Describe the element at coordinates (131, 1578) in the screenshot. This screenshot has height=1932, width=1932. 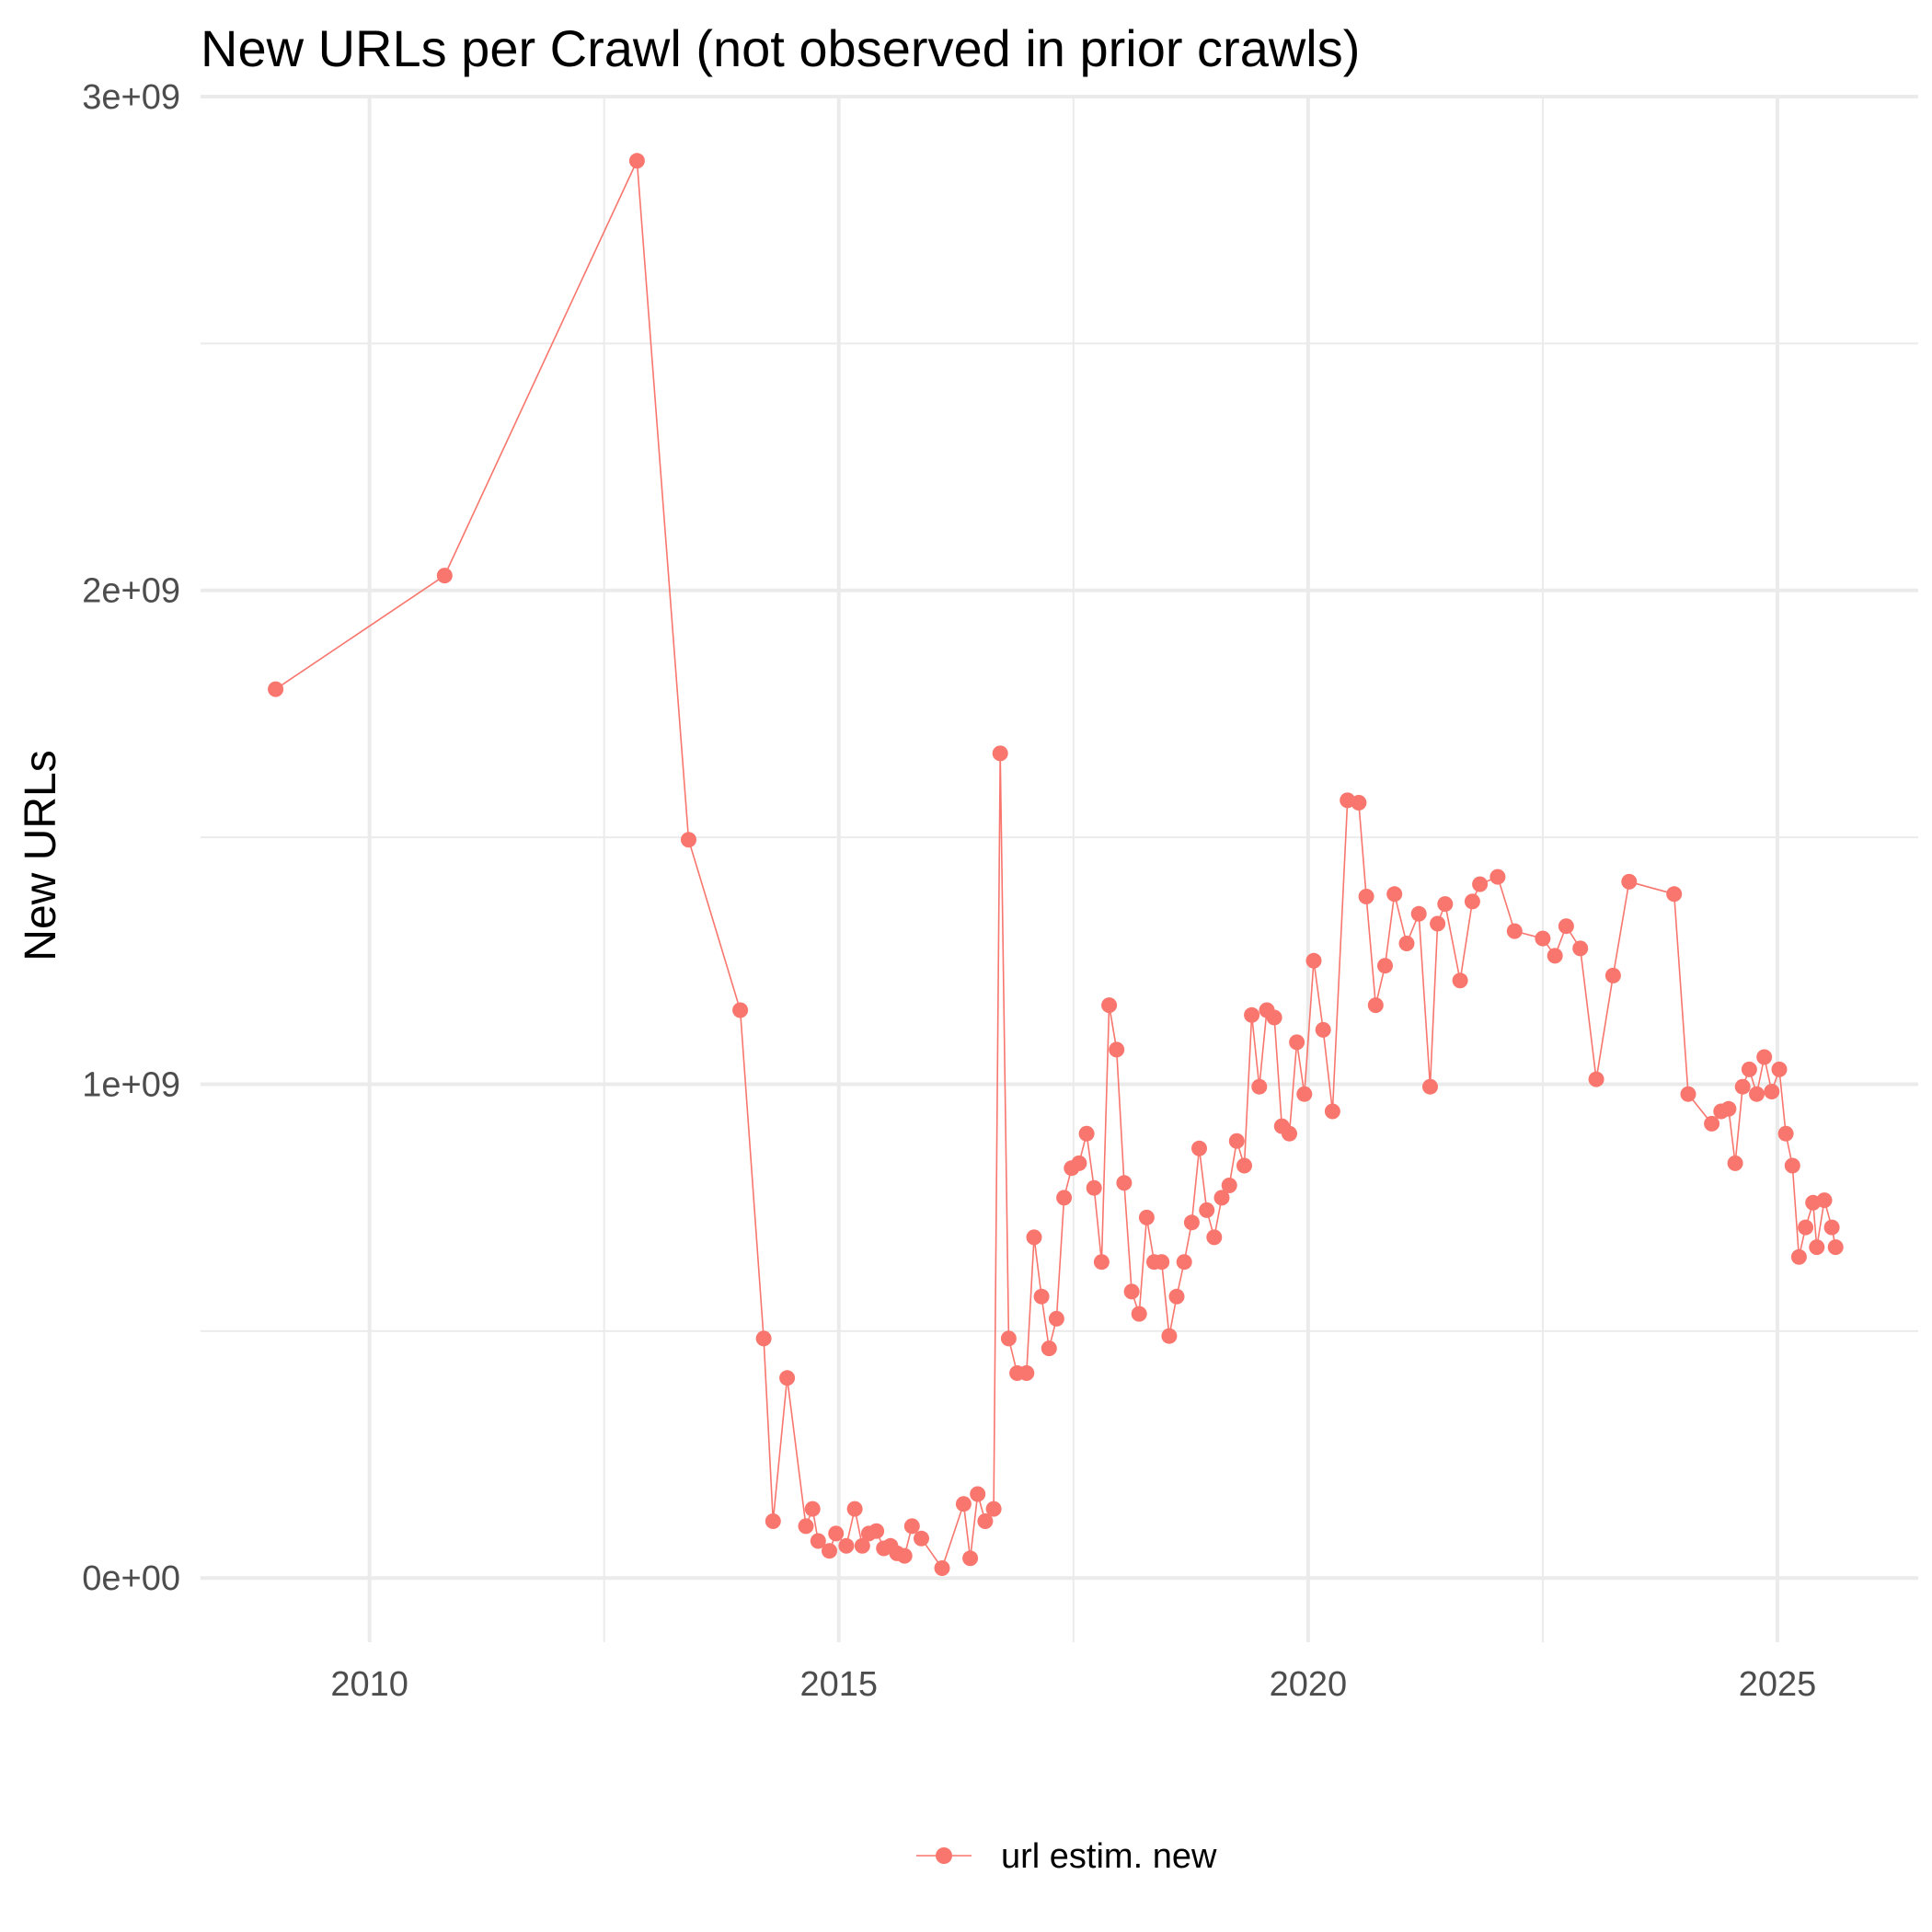
I see `y-tick-label: 0e+00` at that location.